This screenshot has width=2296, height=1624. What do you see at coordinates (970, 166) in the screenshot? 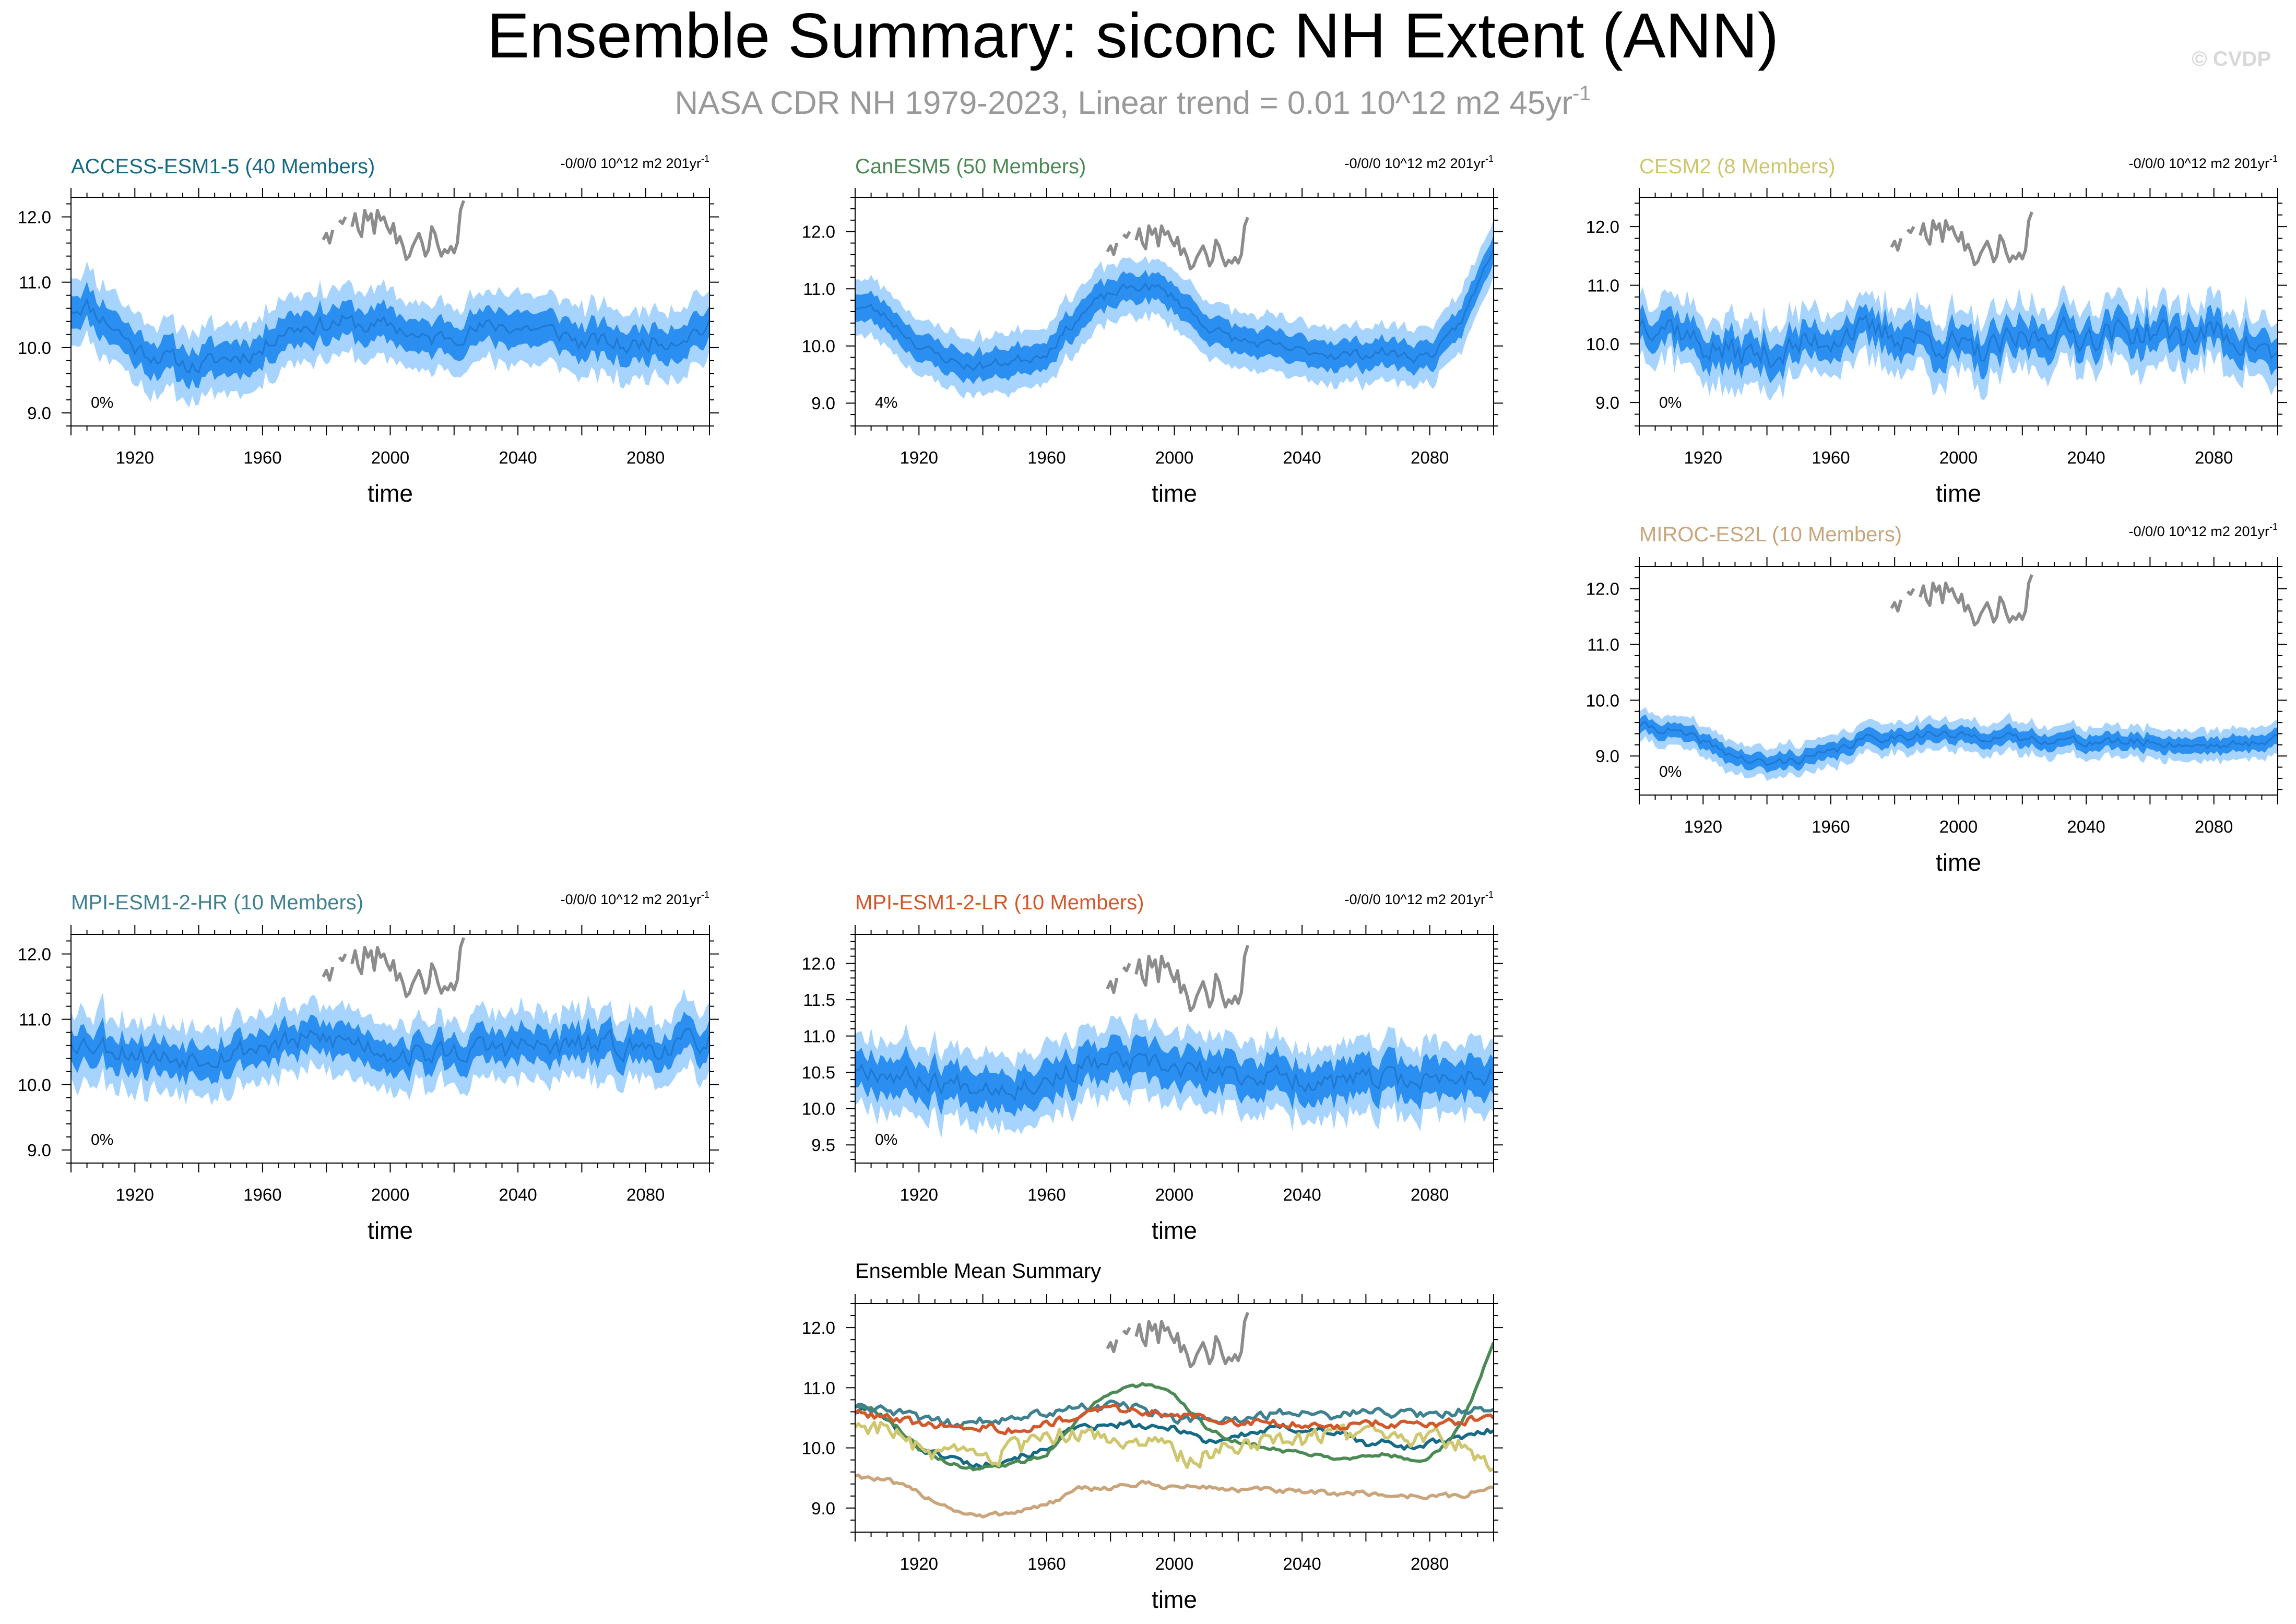
I see `panel-title: CanESM5 (50 Members)` at bounding box center [970, 166].